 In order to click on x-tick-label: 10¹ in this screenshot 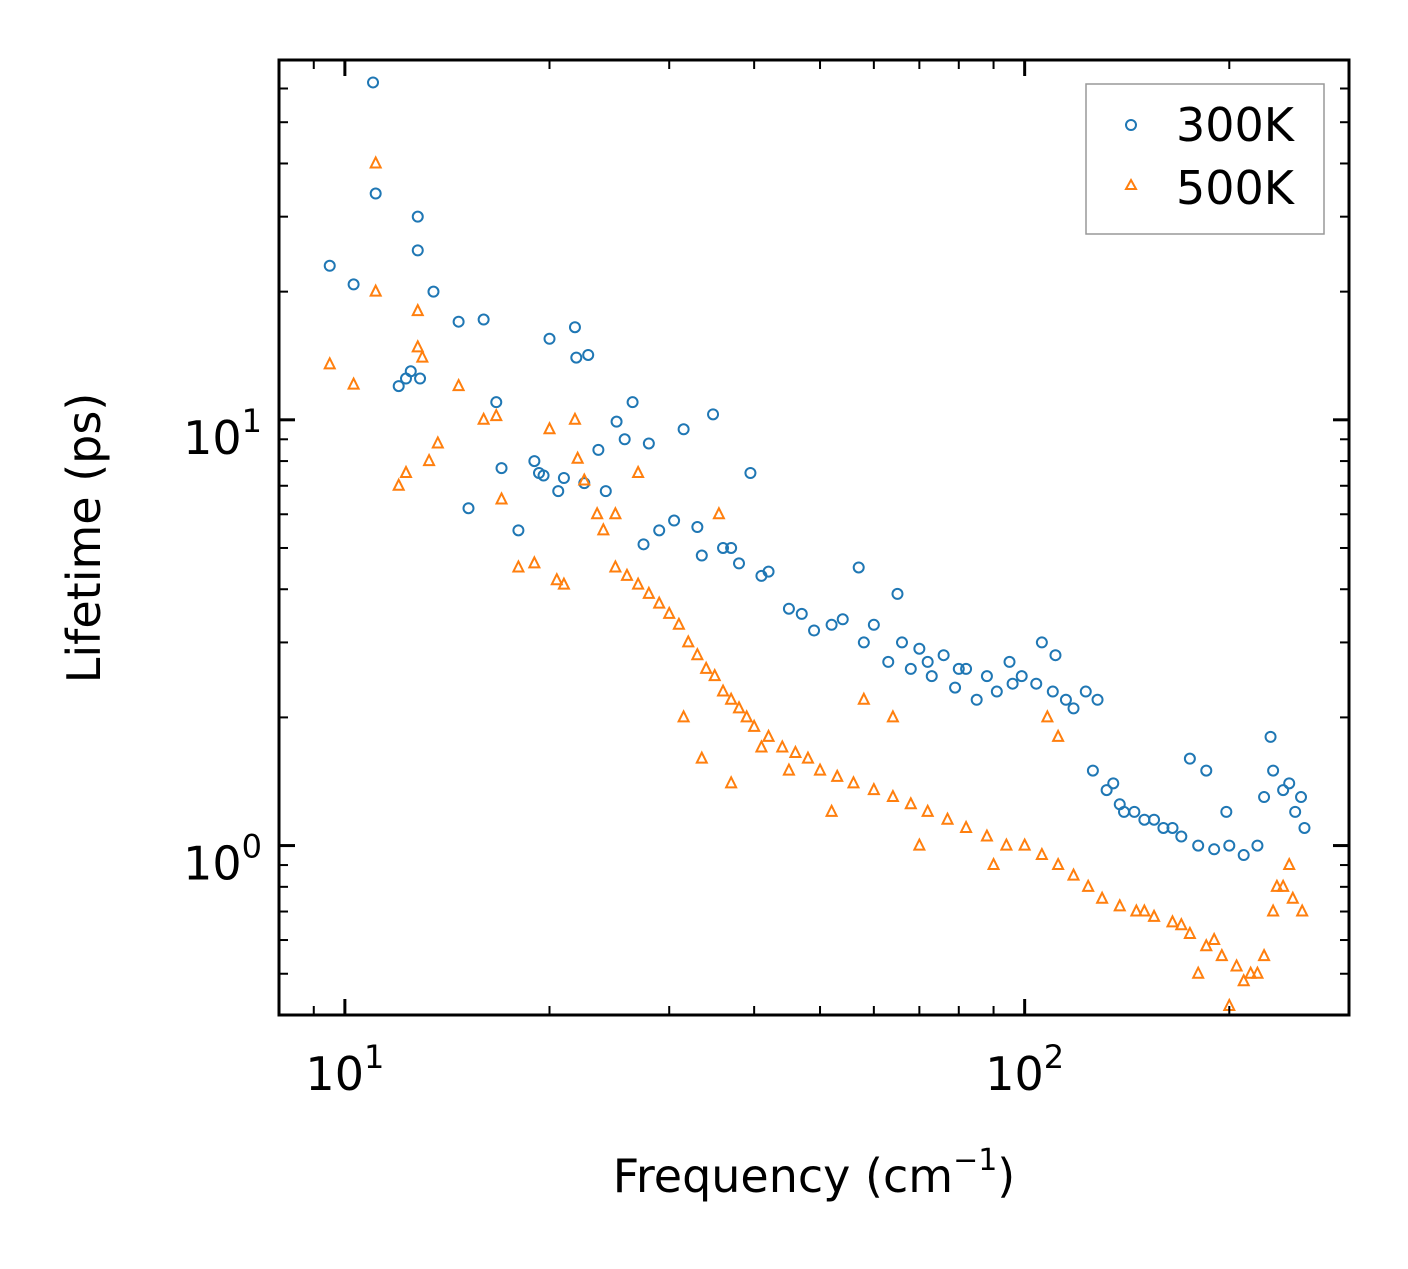, I will do `click(344, 1069)`.